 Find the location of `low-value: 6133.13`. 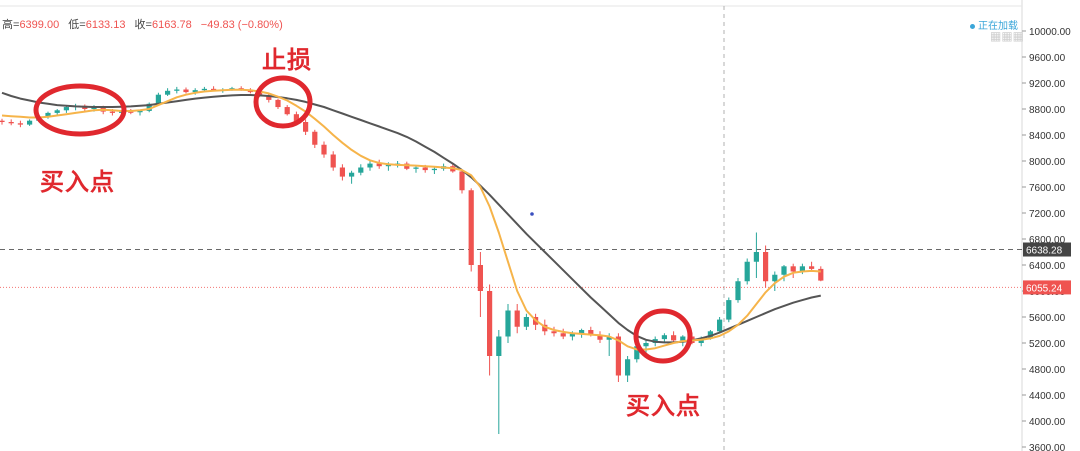

low-value: 6133.13 is located at coordinates (105, 25).